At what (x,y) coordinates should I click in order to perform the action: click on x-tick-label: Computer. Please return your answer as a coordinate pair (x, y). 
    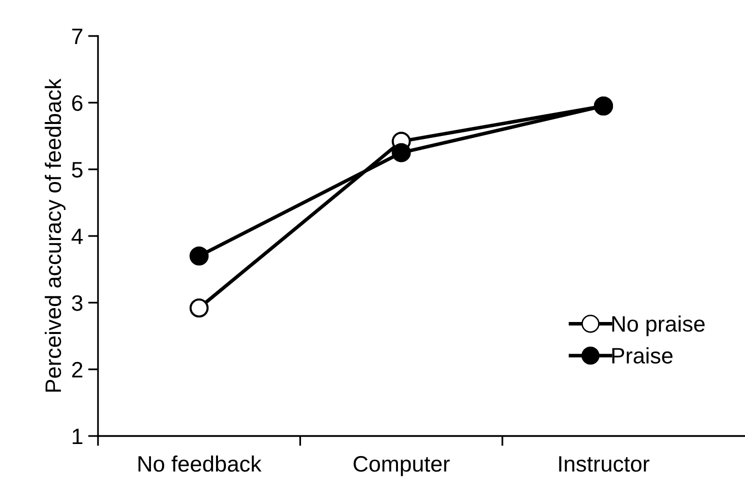
    Looking at the image, I should click on (402, 466).